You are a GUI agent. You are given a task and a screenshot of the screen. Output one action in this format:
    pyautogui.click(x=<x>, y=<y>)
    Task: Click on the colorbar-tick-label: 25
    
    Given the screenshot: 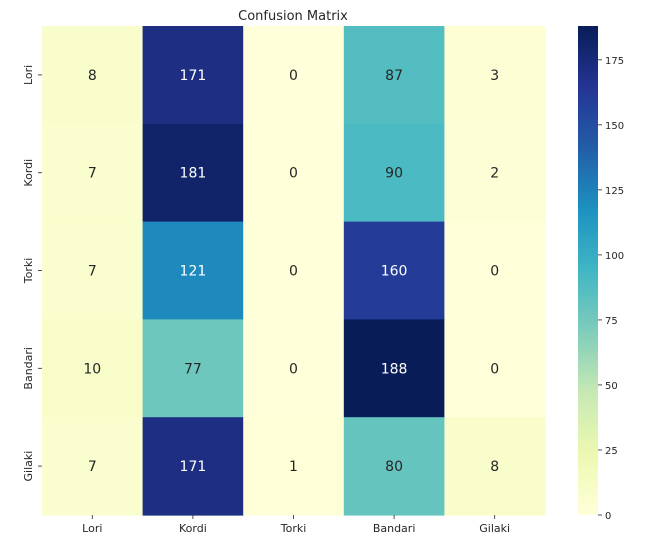 What is the action you would take?
    pyautogui.click(x=611, y=451)
    